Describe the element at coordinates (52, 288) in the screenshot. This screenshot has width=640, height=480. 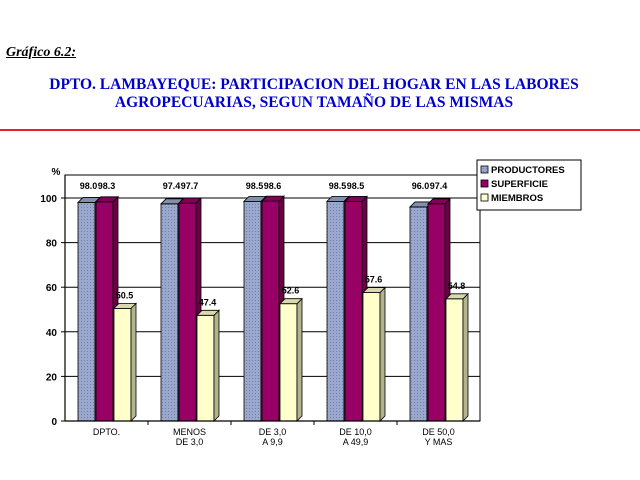
I see `y-tick-label: 60` at that location.